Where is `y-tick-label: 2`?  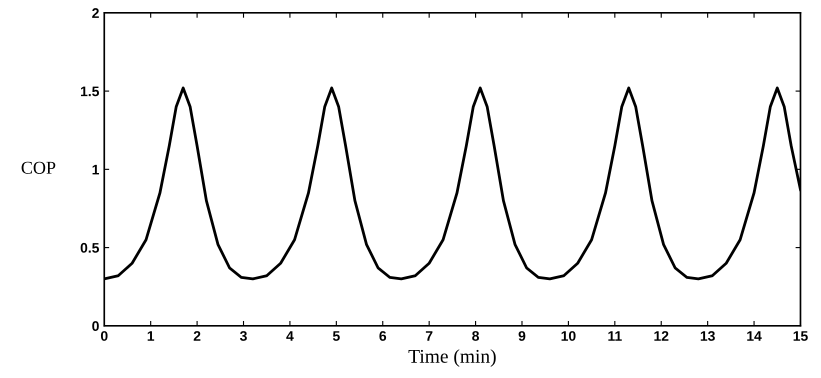 y-tick-label: 2 is located at coordinates (95, 13).